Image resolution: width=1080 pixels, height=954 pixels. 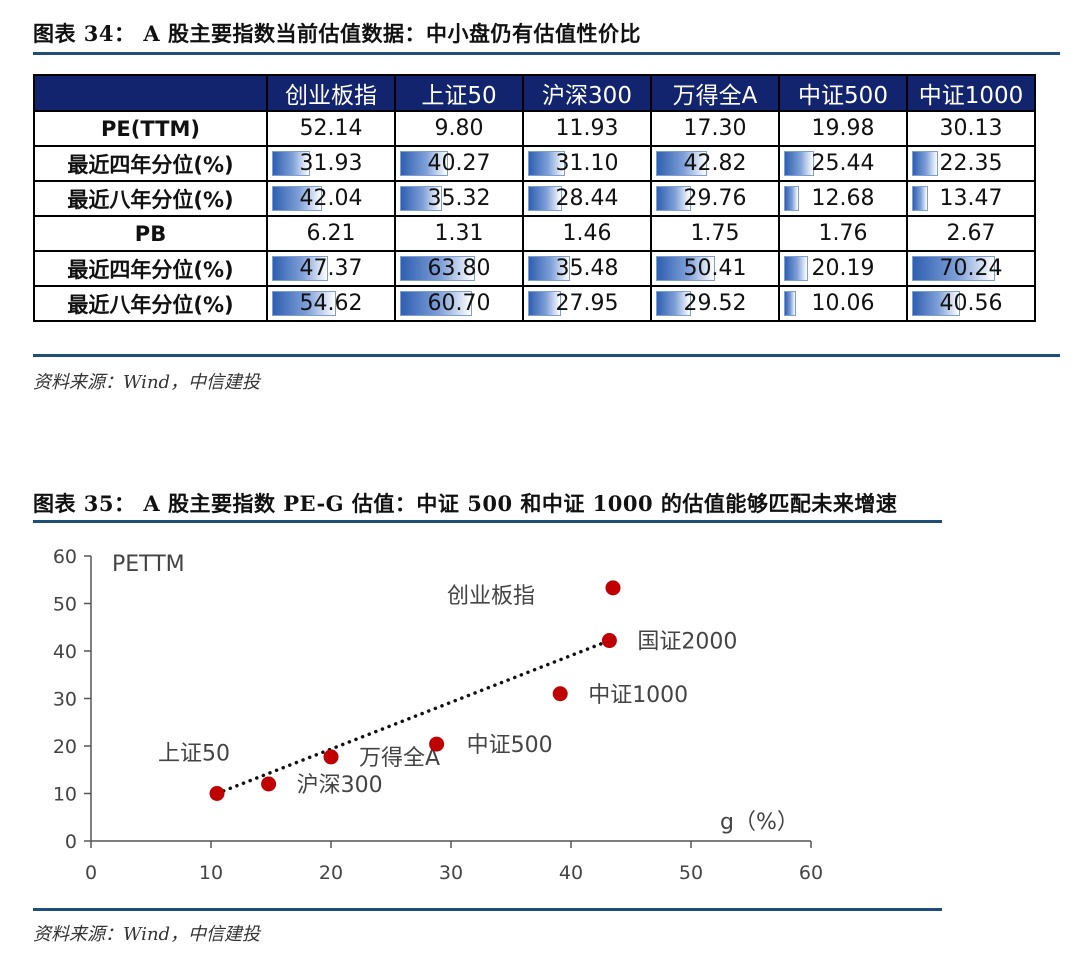 I want to click on x-tick-label: 60, so click(x=811, y=873).